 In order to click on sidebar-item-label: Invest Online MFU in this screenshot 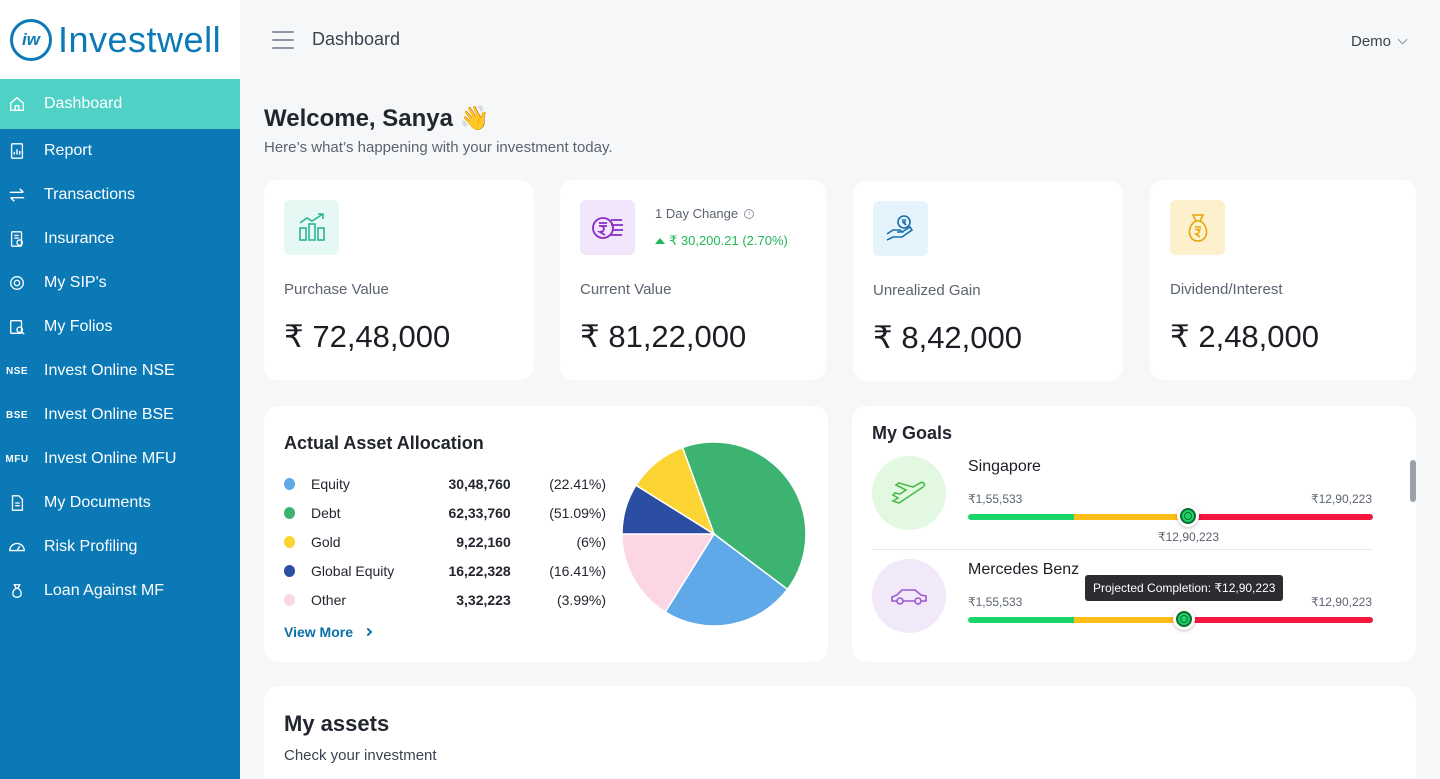, I will do `click(110, 458)`.